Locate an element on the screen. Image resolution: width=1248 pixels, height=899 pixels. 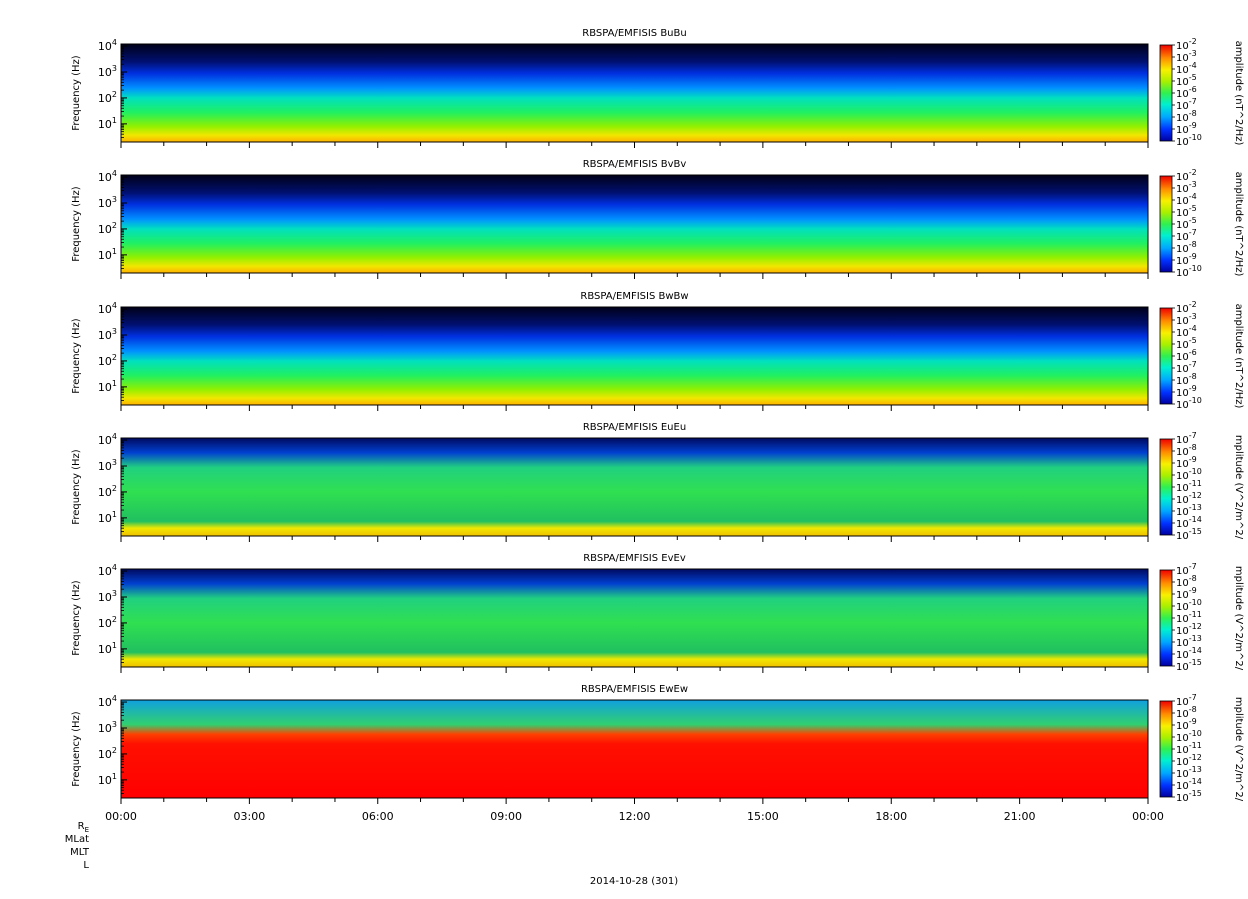
x-tick-label: 03:00 is located at coordinates (250, 816).